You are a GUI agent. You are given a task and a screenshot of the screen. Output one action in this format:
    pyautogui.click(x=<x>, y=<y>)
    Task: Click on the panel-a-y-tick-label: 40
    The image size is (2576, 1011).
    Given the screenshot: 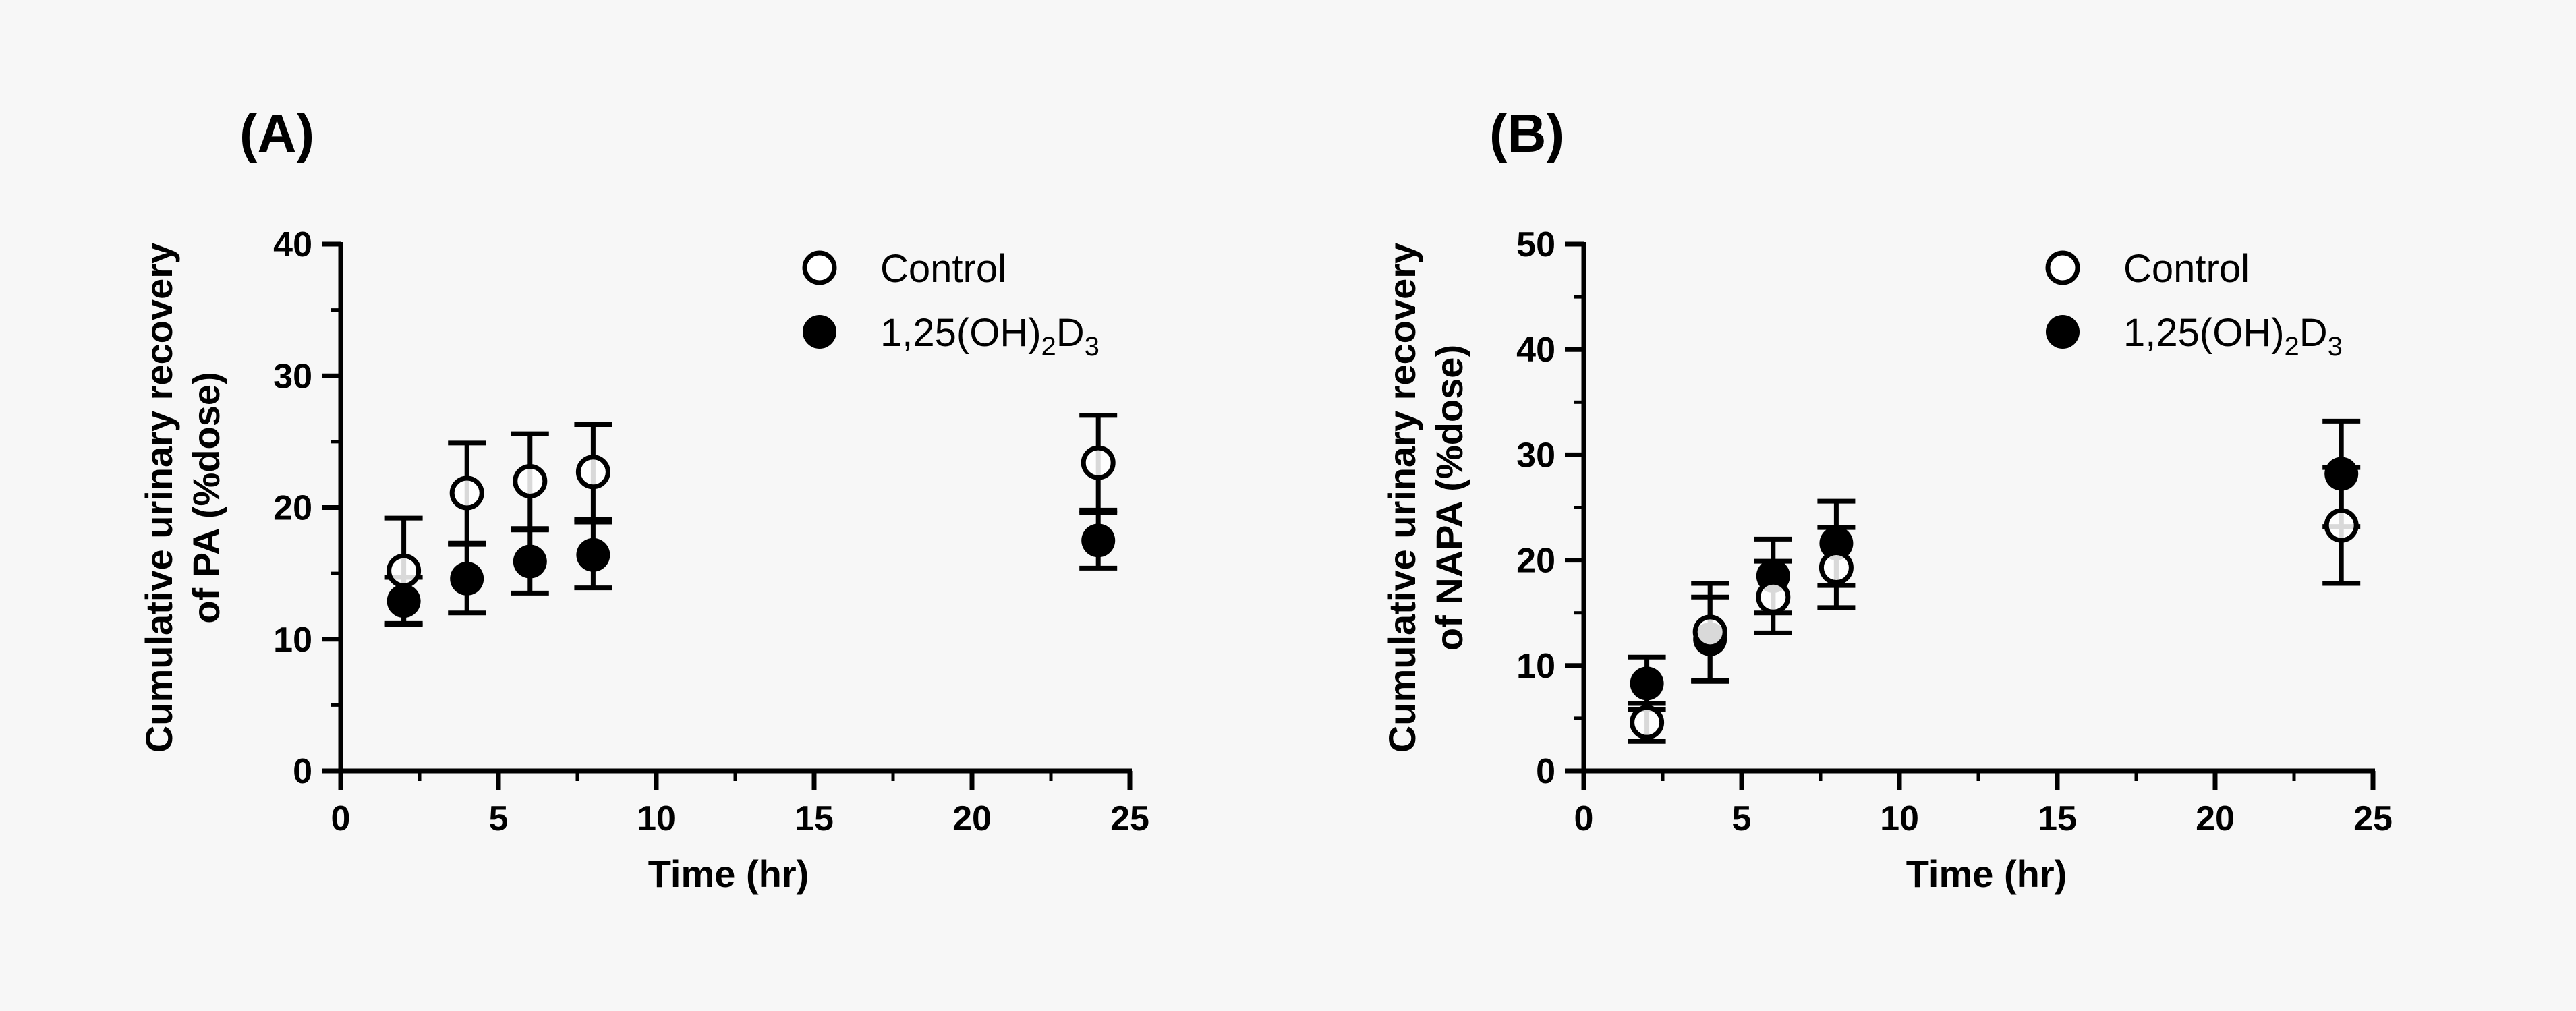 What is the action you would take?
    pyautogui.click(x=292, y=244)
    